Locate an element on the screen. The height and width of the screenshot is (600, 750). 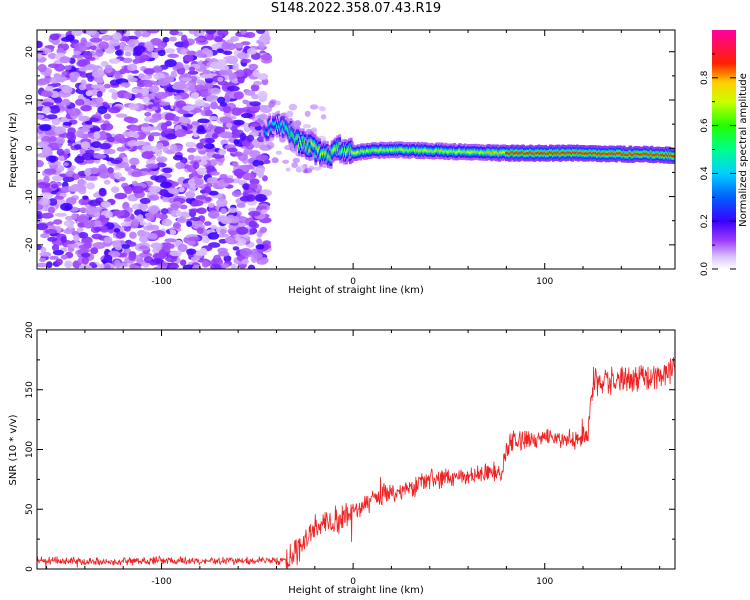
colorbar-gradient is located at coordinates (724, 149).